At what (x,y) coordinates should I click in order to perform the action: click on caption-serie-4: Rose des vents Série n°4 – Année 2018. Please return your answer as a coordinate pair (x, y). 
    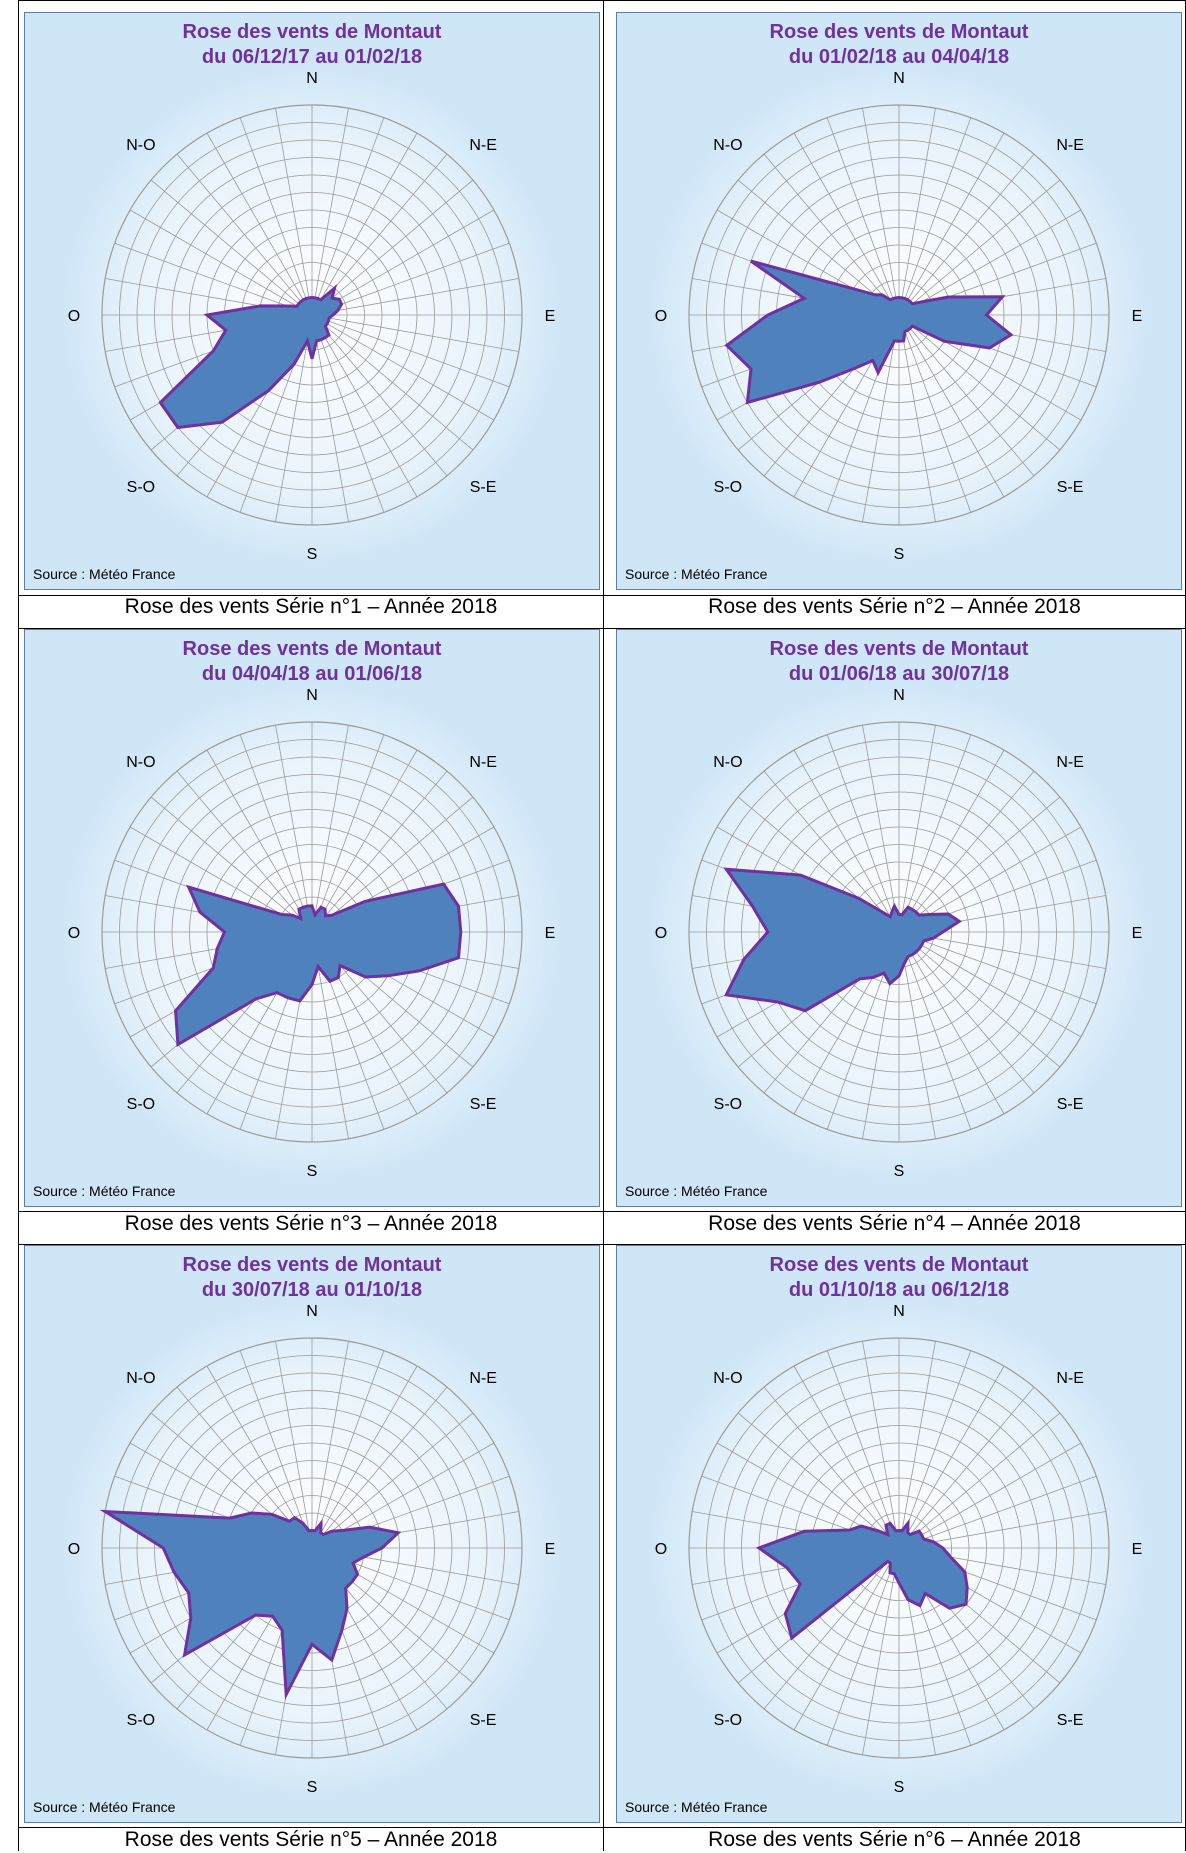
    Looking at the image, I should click on (894, 1223).